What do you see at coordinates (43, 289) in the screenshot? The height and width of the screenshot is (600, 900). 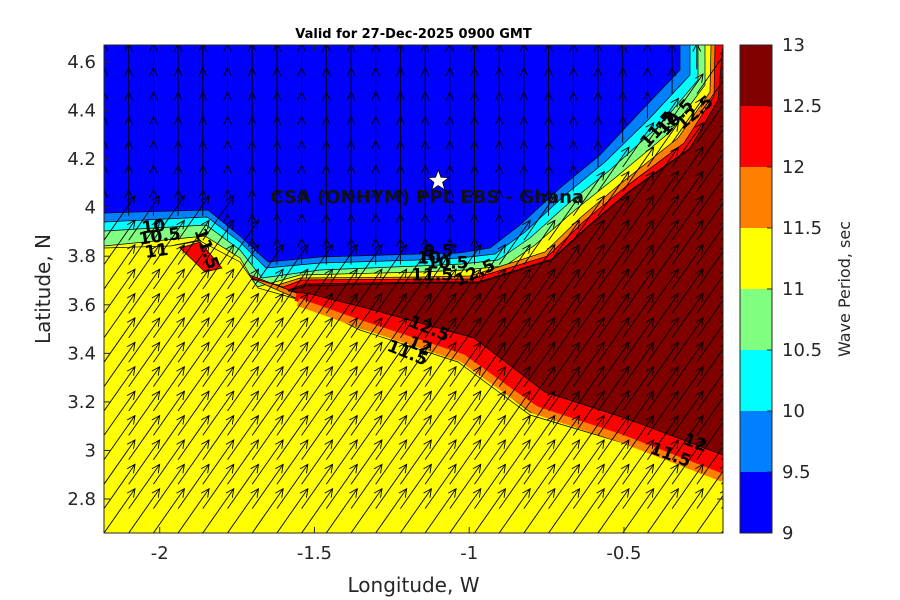 I see `y-axis-label: Latitude, N` at bounding box center [43, 289].